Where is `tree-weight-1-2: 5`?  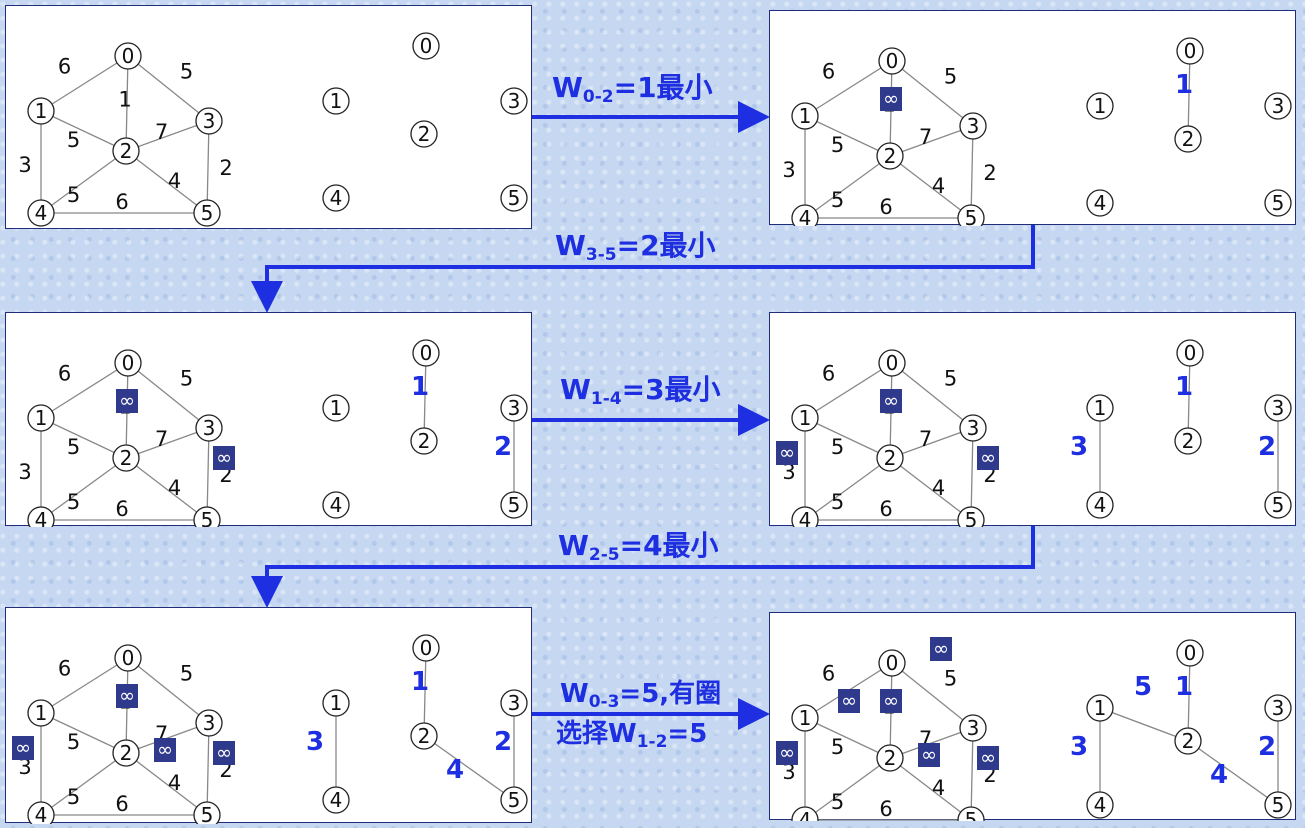
tree-weight-1-2: 5 is located at coordinates (1143, 687).